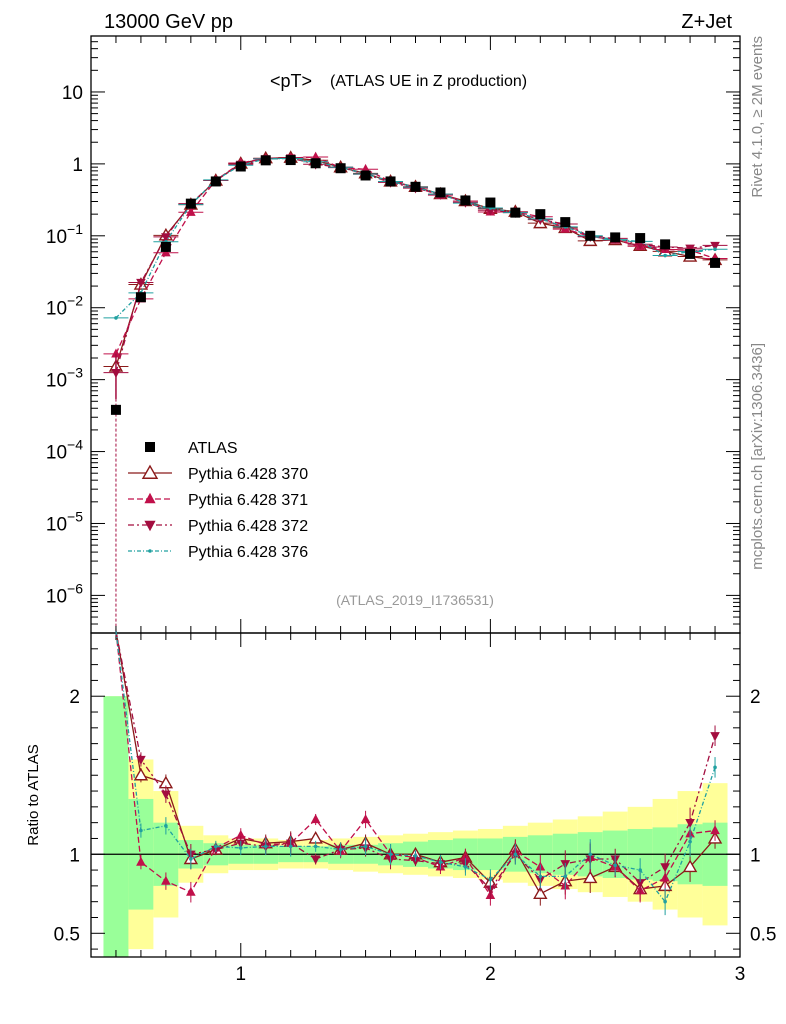  Describe the element at coordinates (763, 934) in the screenshot. I see `ratio-tick-label-right: 0.5` at that location.